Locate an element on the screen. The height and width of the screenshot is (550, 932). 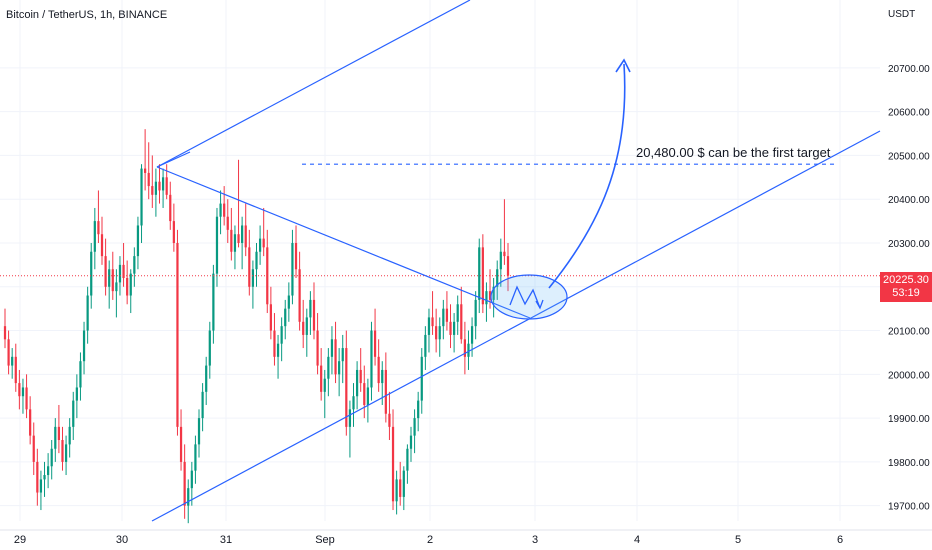
x-tick-label: 29 is located at coordinates (20, 540).